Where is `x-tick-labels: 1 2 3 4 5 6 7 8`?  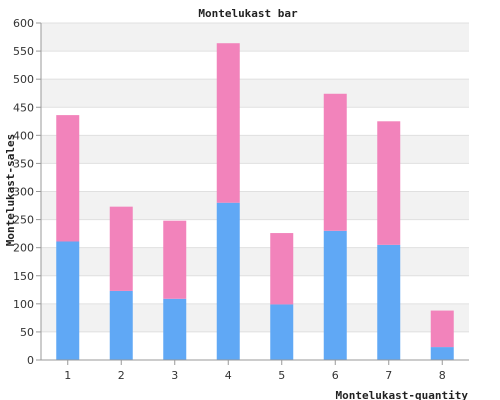
x-tick-labels: 1 2 3 4 5 6 7 8 is located at coordinates (255, 371).